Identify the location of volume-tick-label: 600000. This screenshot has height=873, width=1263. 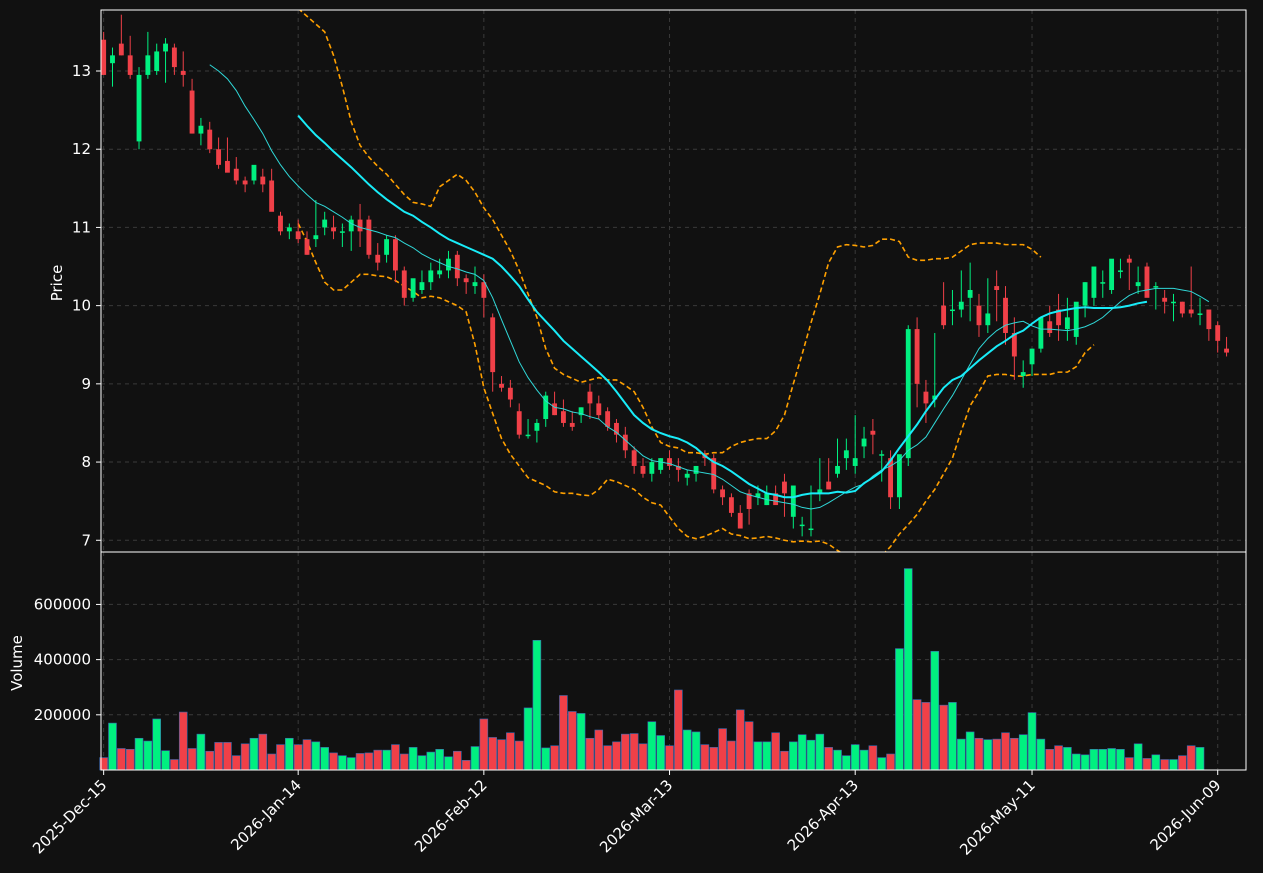
(62, 604).